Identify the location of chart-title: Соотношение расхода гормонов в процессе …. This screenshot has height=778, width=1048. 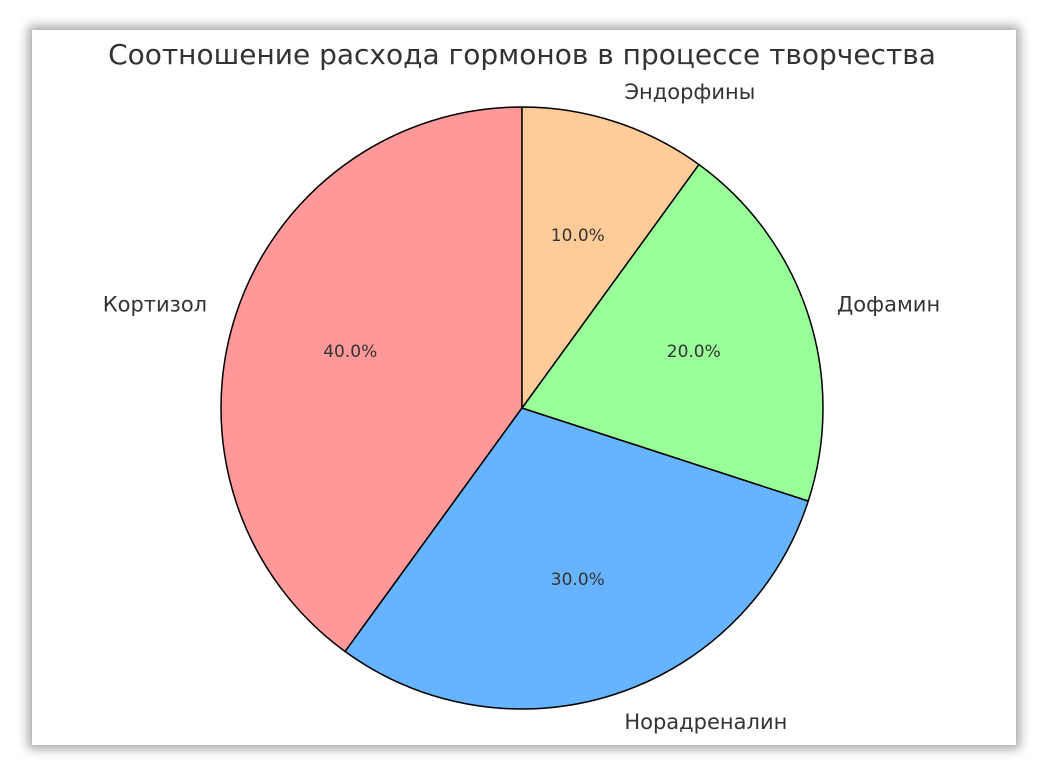
(522, 54).